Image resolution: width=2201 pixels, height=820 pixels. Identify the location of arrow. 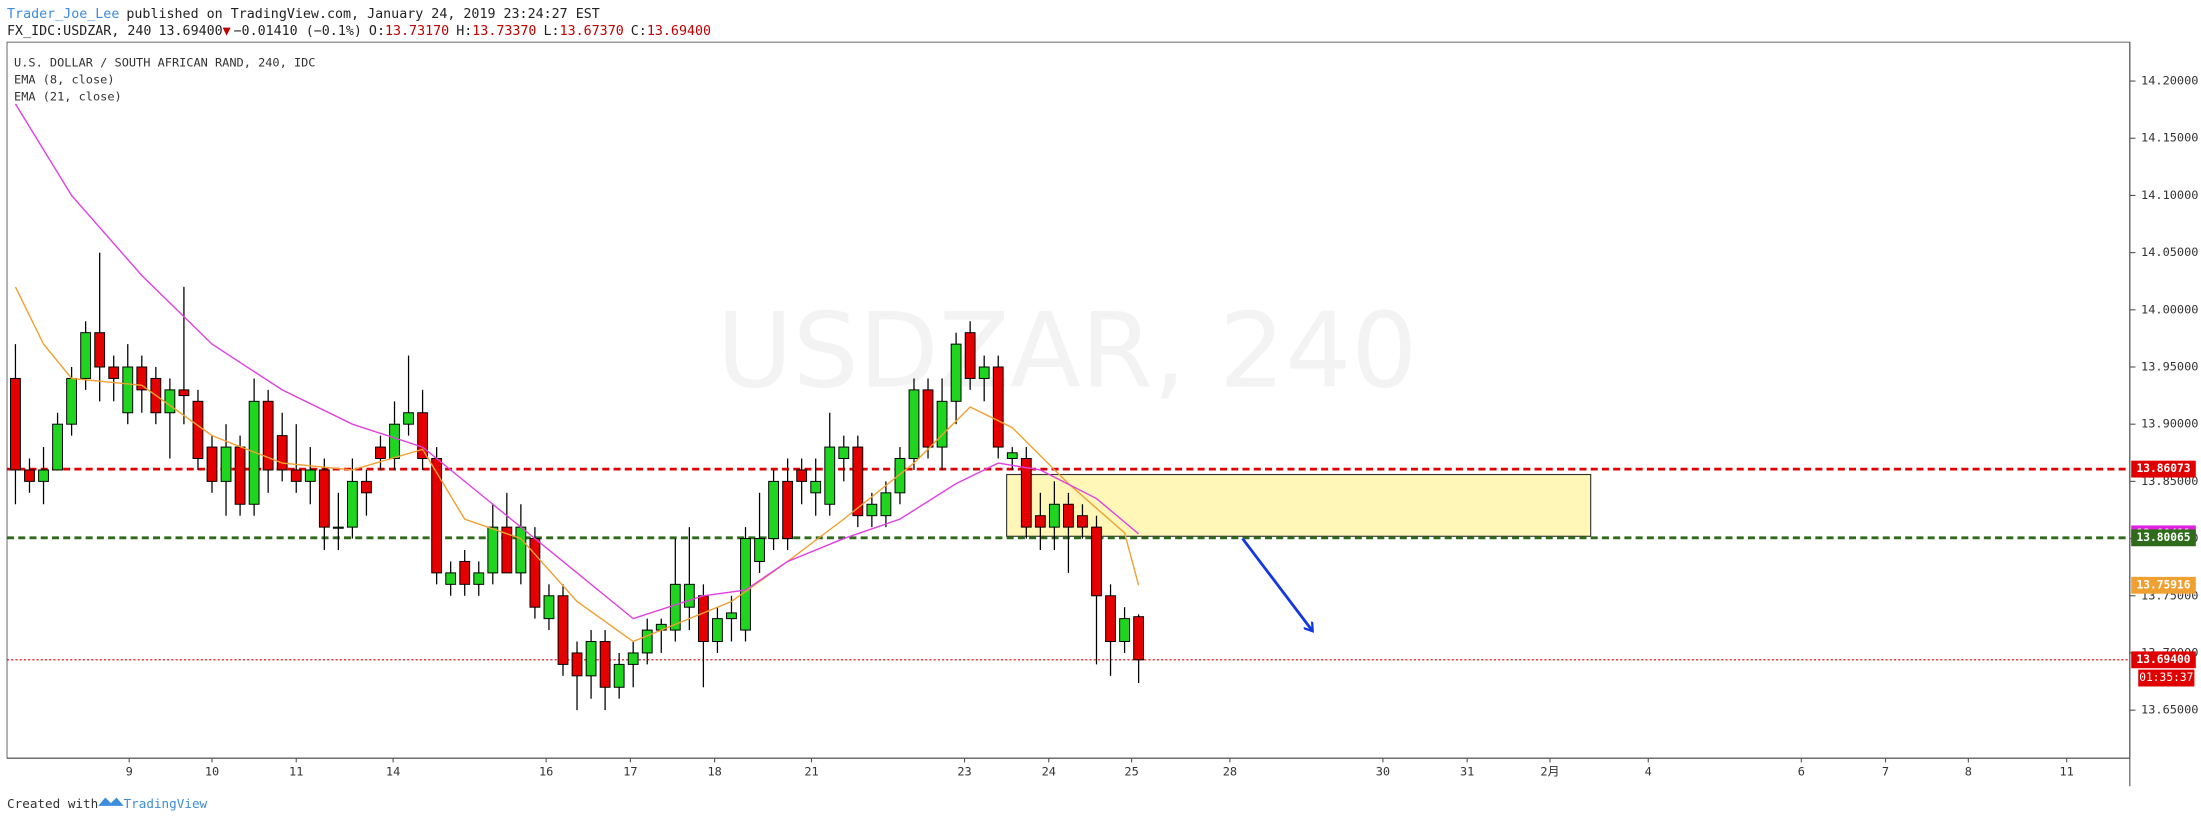
(1277, 584).